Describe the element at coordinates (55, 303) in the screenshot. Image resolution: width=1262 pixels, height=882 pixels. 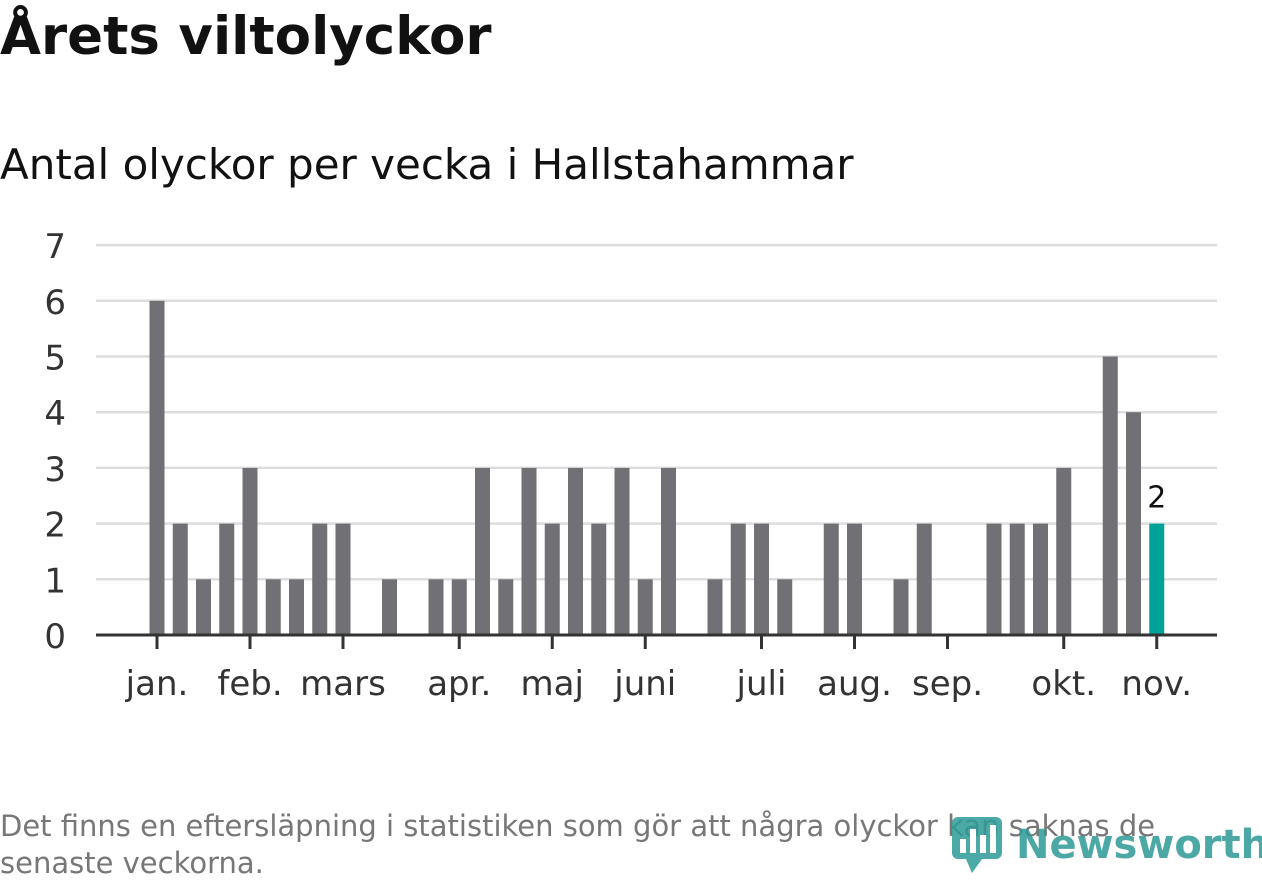
I see `y-tick-label: 6` at that location.